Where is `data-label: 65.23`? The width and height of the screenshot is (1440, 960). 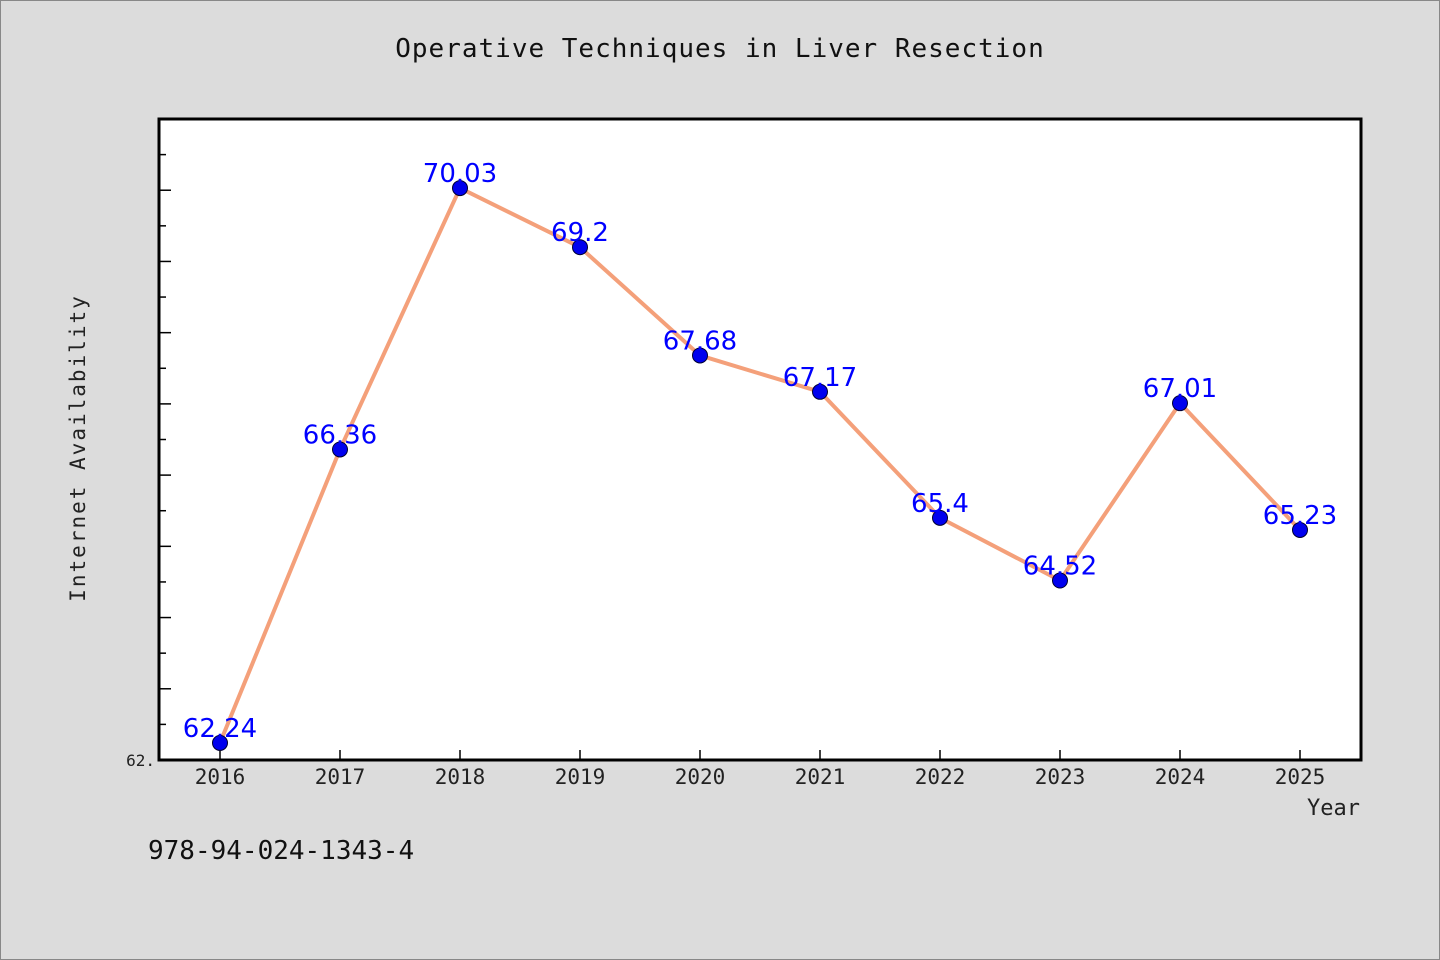
data-label: 65.23 is located at coordinates (1300, 516).